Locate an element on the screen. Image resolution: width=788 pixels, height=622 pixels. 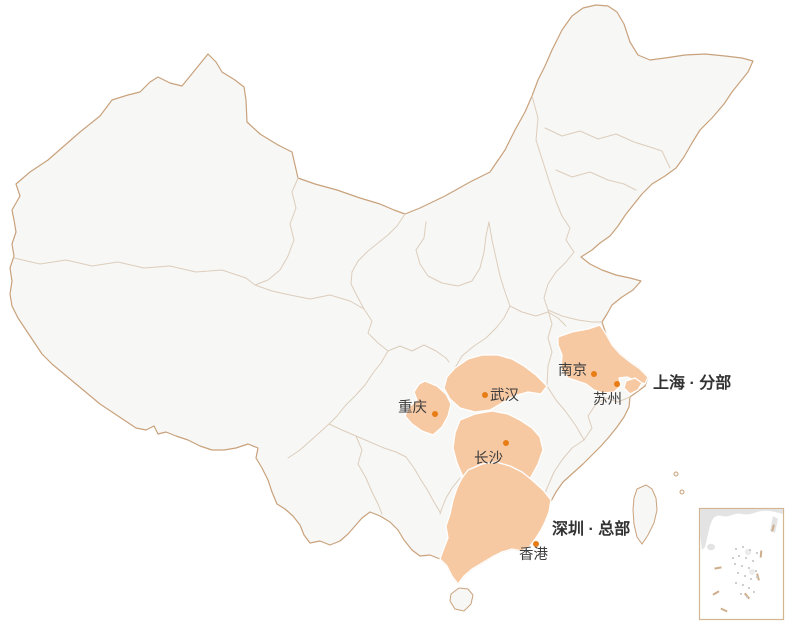
city-label-wuhan: 武汉 is located at coordinates (504, 396).